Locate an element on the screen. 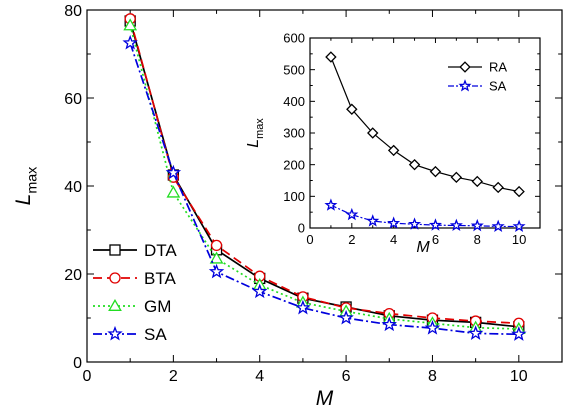 This screenshot has height=412, width=576. main-y-axis-title-sub: max is located at coordinates (32, 180).